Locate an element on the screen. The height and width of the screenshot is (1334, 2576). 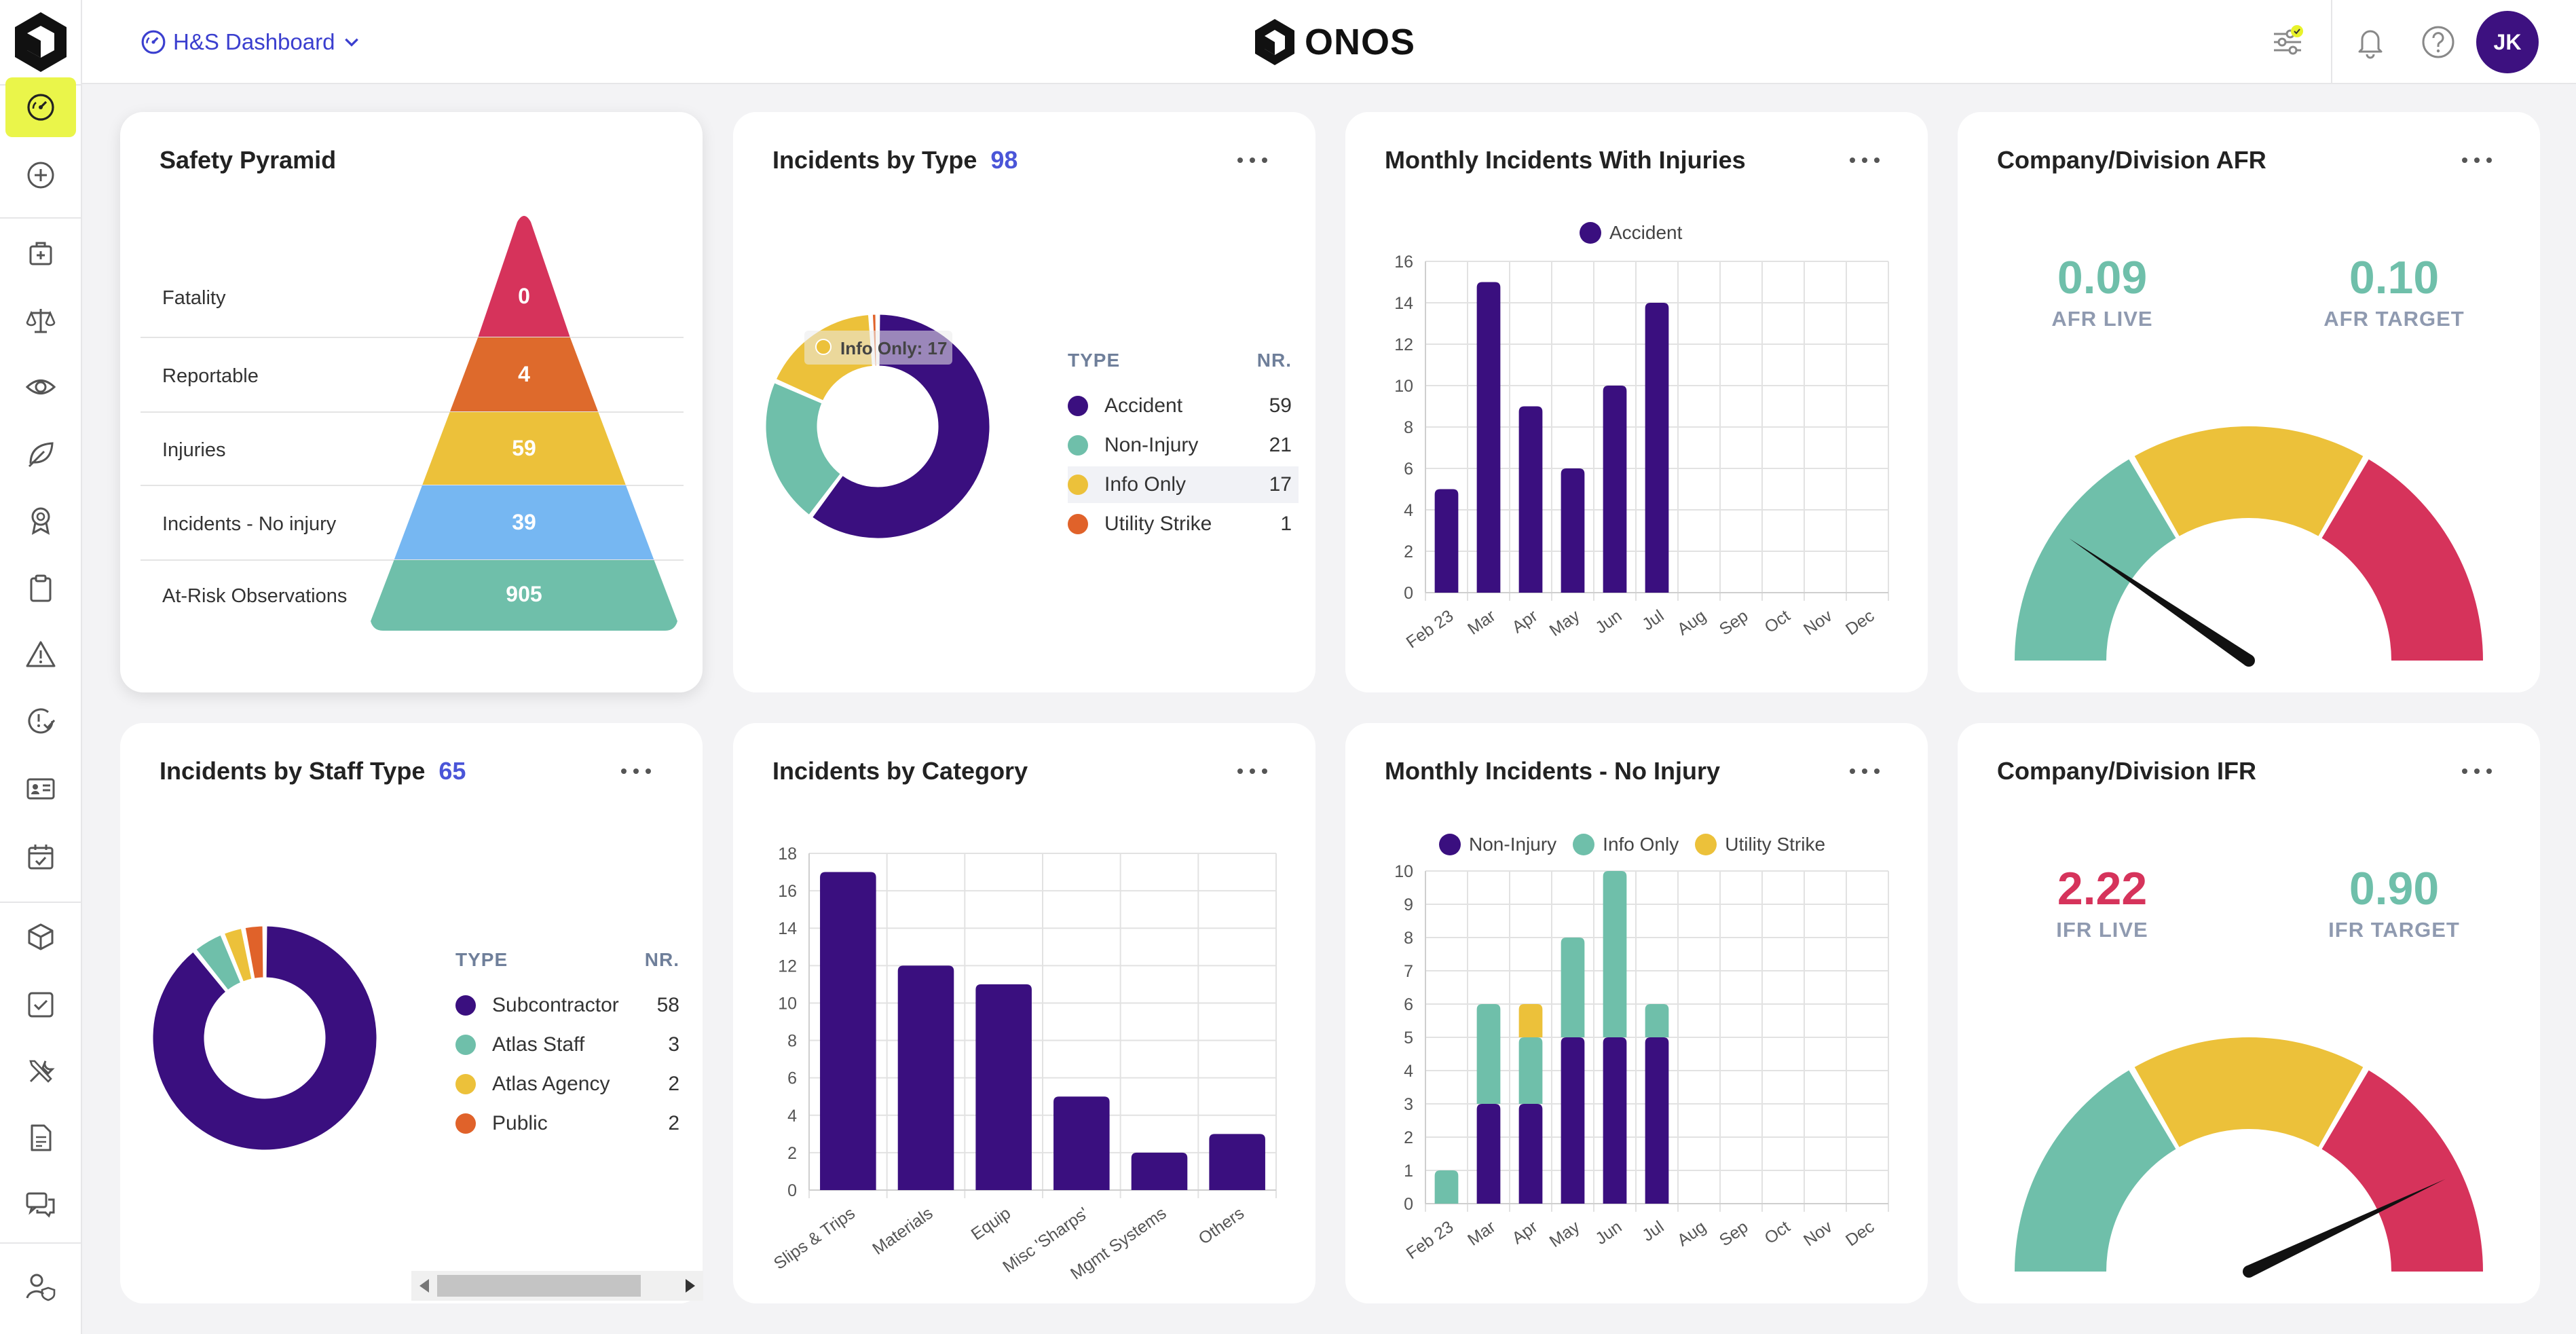
sidebar-nav-tools is located at coordinates (41, 1071).